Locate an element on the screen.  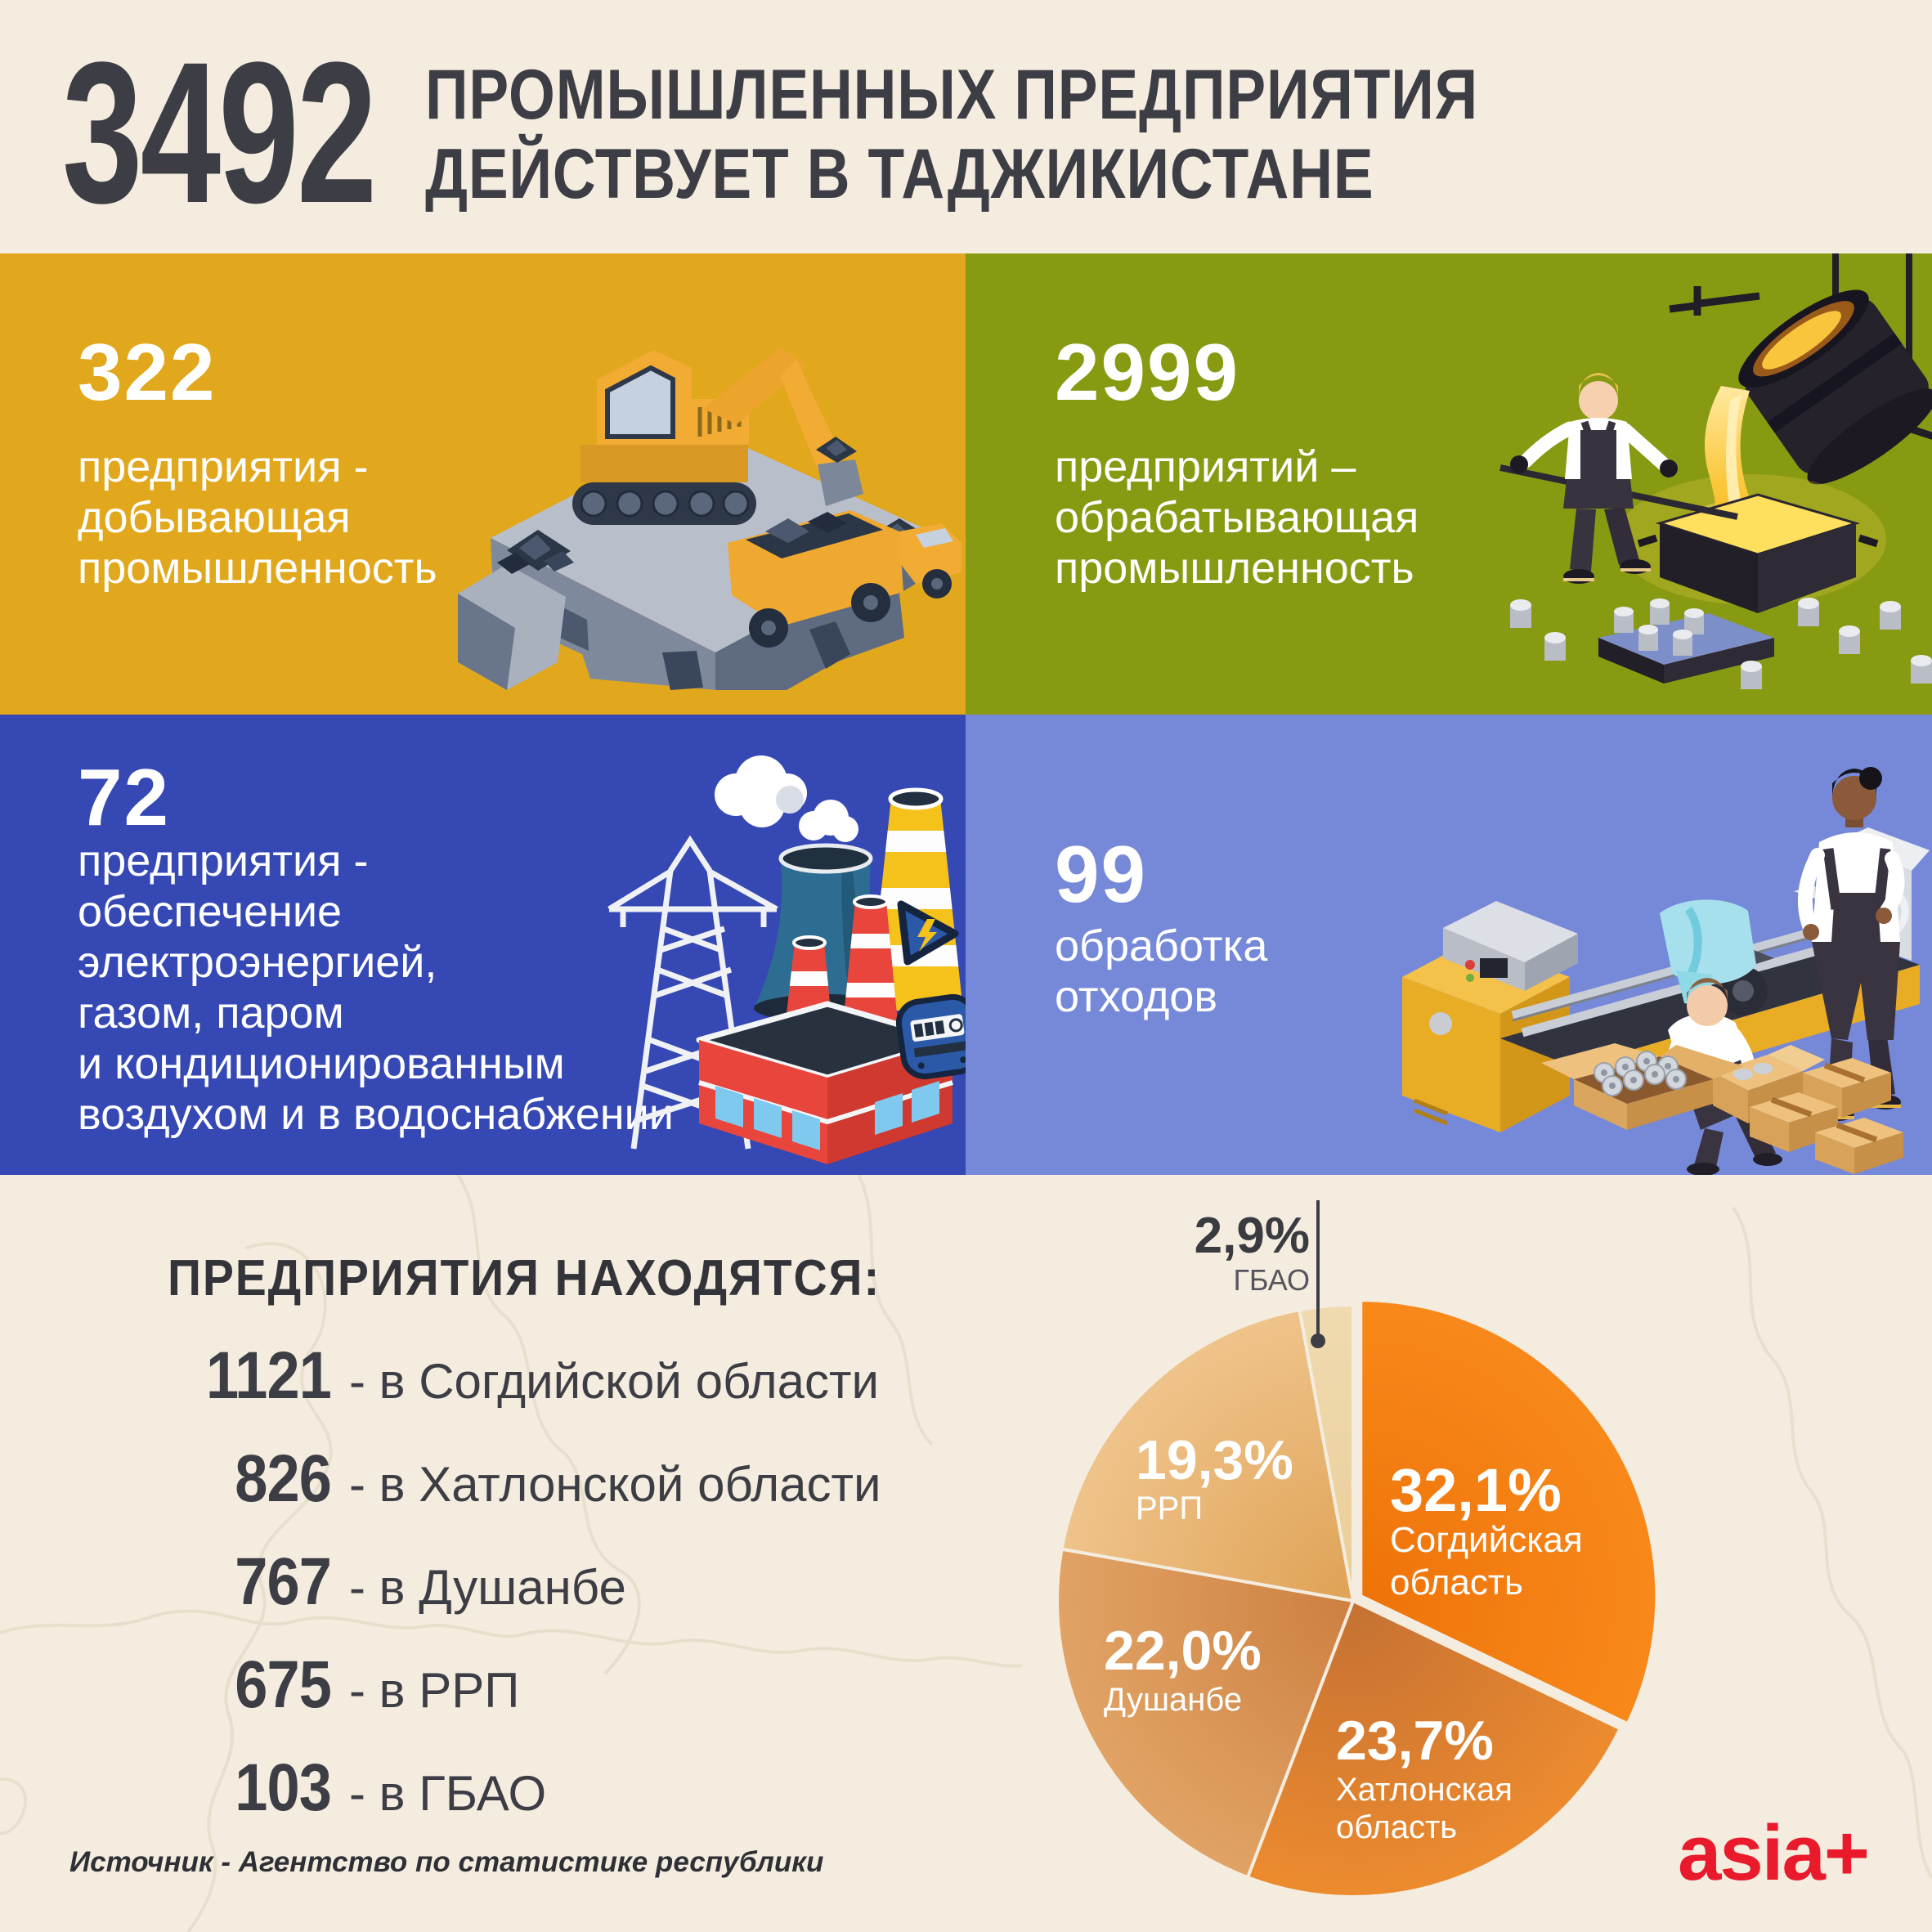
pie-slice-name: РРП is located at coordinates (1169, 1508).